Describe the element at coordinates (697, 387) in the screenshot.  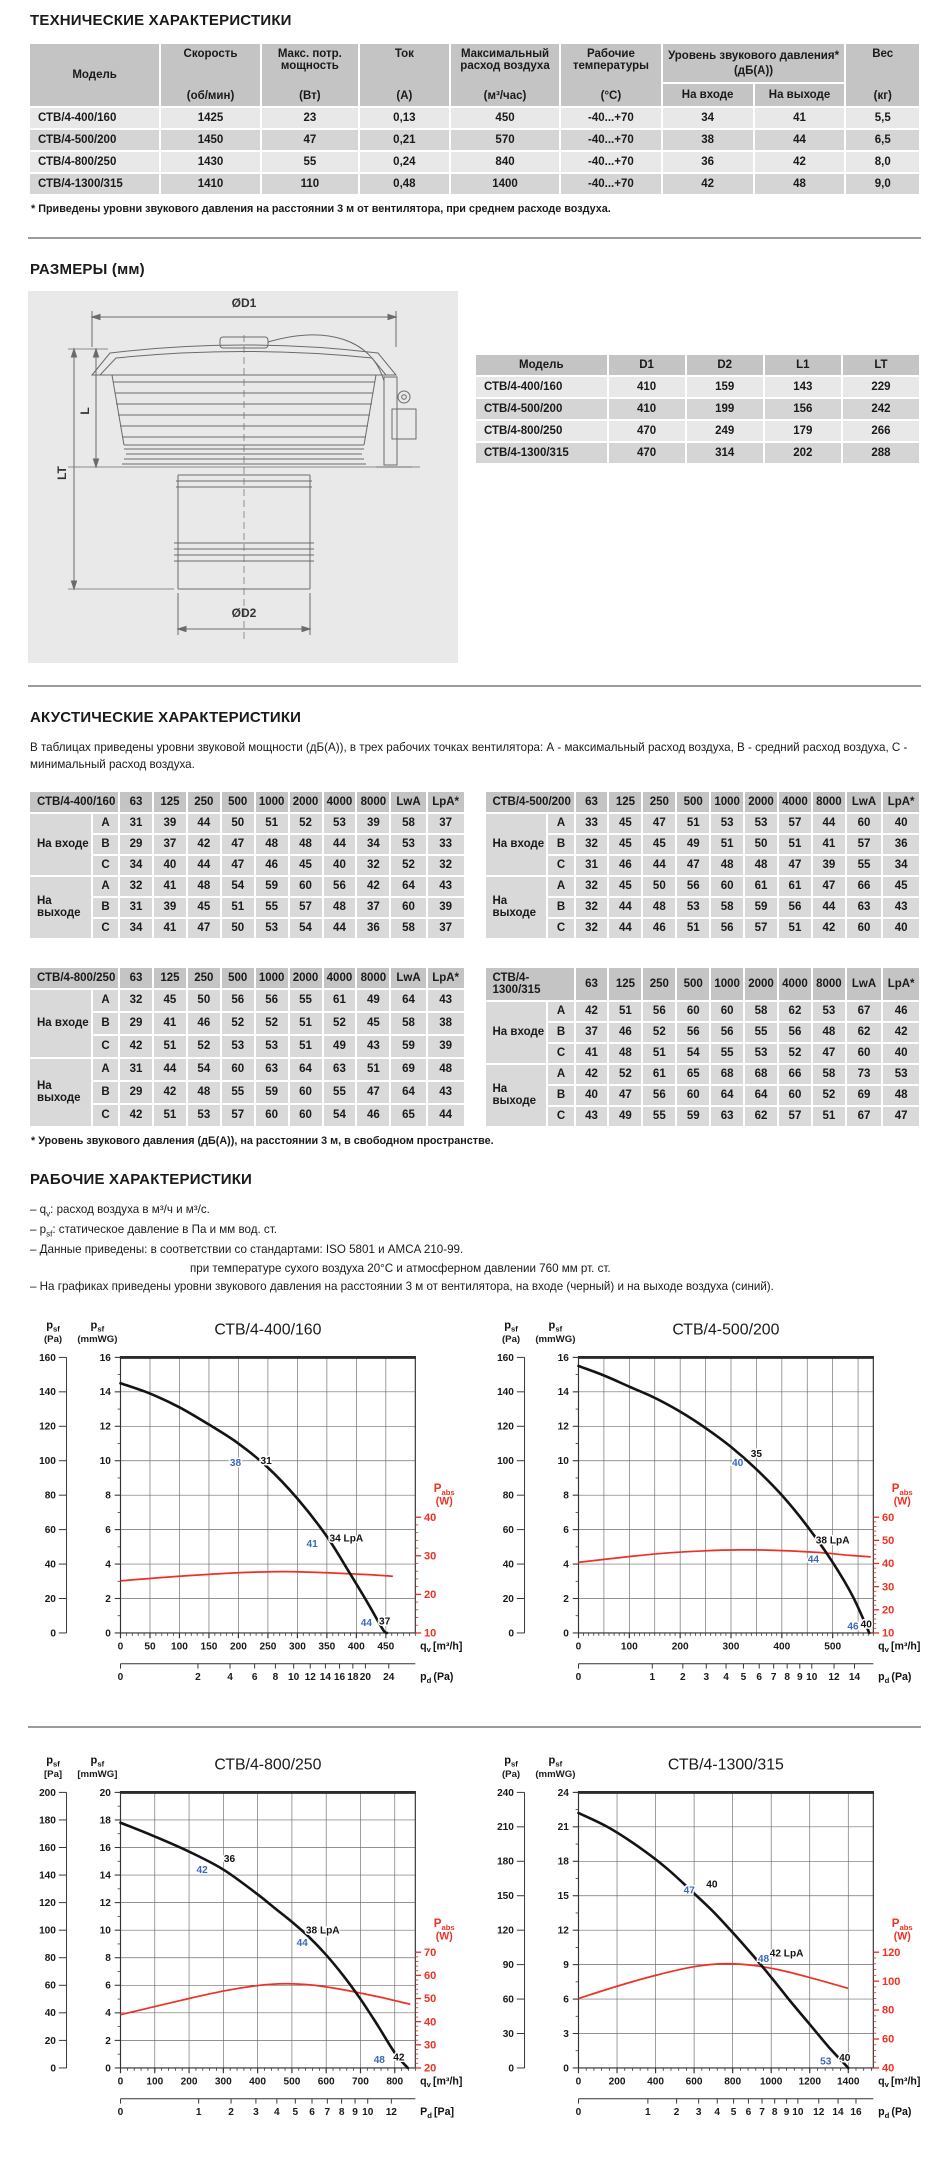
I see `table-row: СТВ/4-400/160 410 159 143 229` at that location.